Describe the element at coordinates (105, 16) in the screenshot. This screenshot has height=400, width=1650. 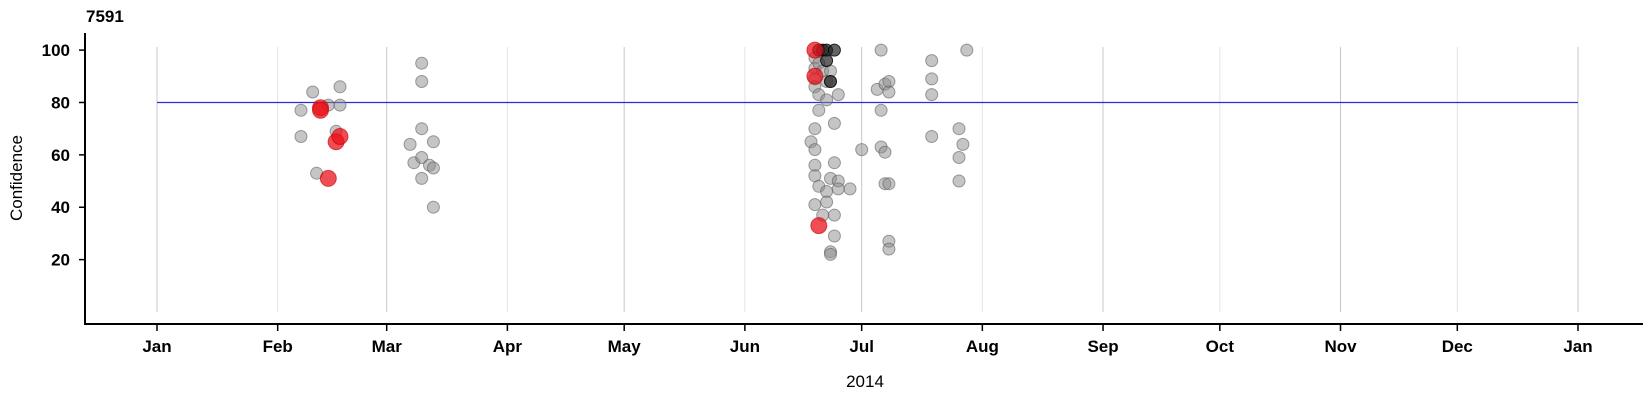
I see `chart-title: 7591` at that location.